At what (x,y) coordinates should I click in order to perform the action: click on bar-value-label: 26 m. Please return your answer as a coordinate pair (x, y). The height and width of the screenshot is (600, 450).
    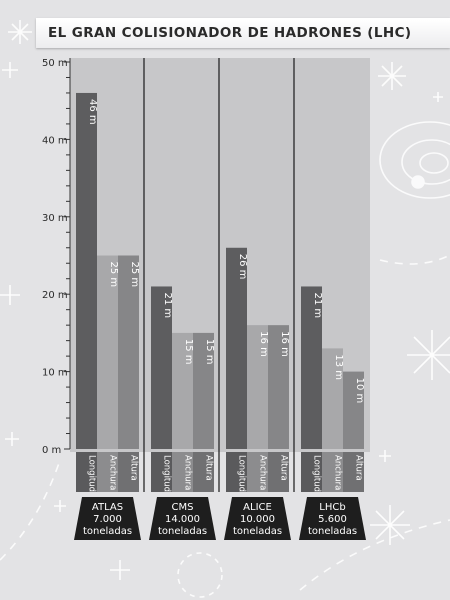
    Looking at the image, I should click on (242, 267).